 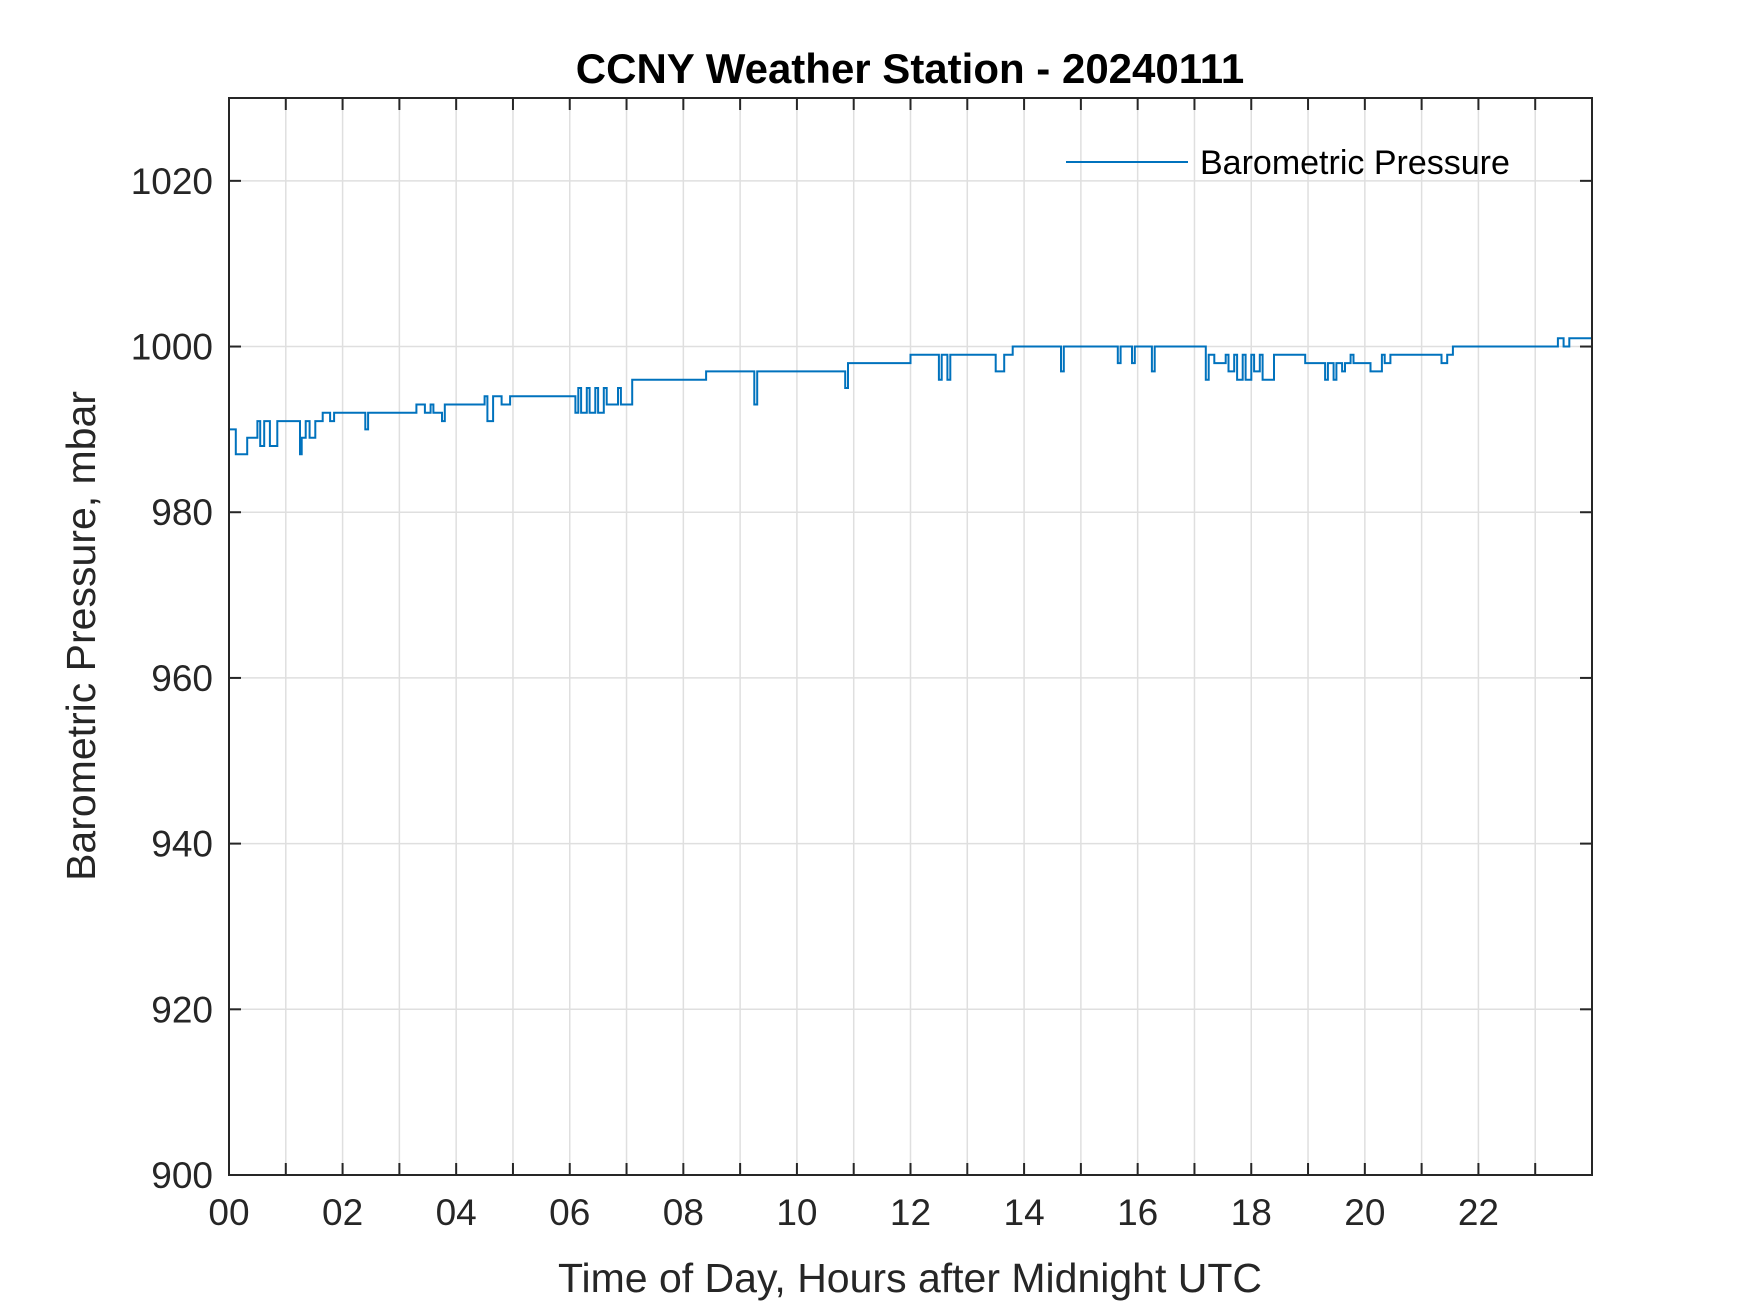 What do you see at coordinates (182, 1175) in the screenshot?
I see `y-tick-label: 900` at bounding box center [182, 1175].